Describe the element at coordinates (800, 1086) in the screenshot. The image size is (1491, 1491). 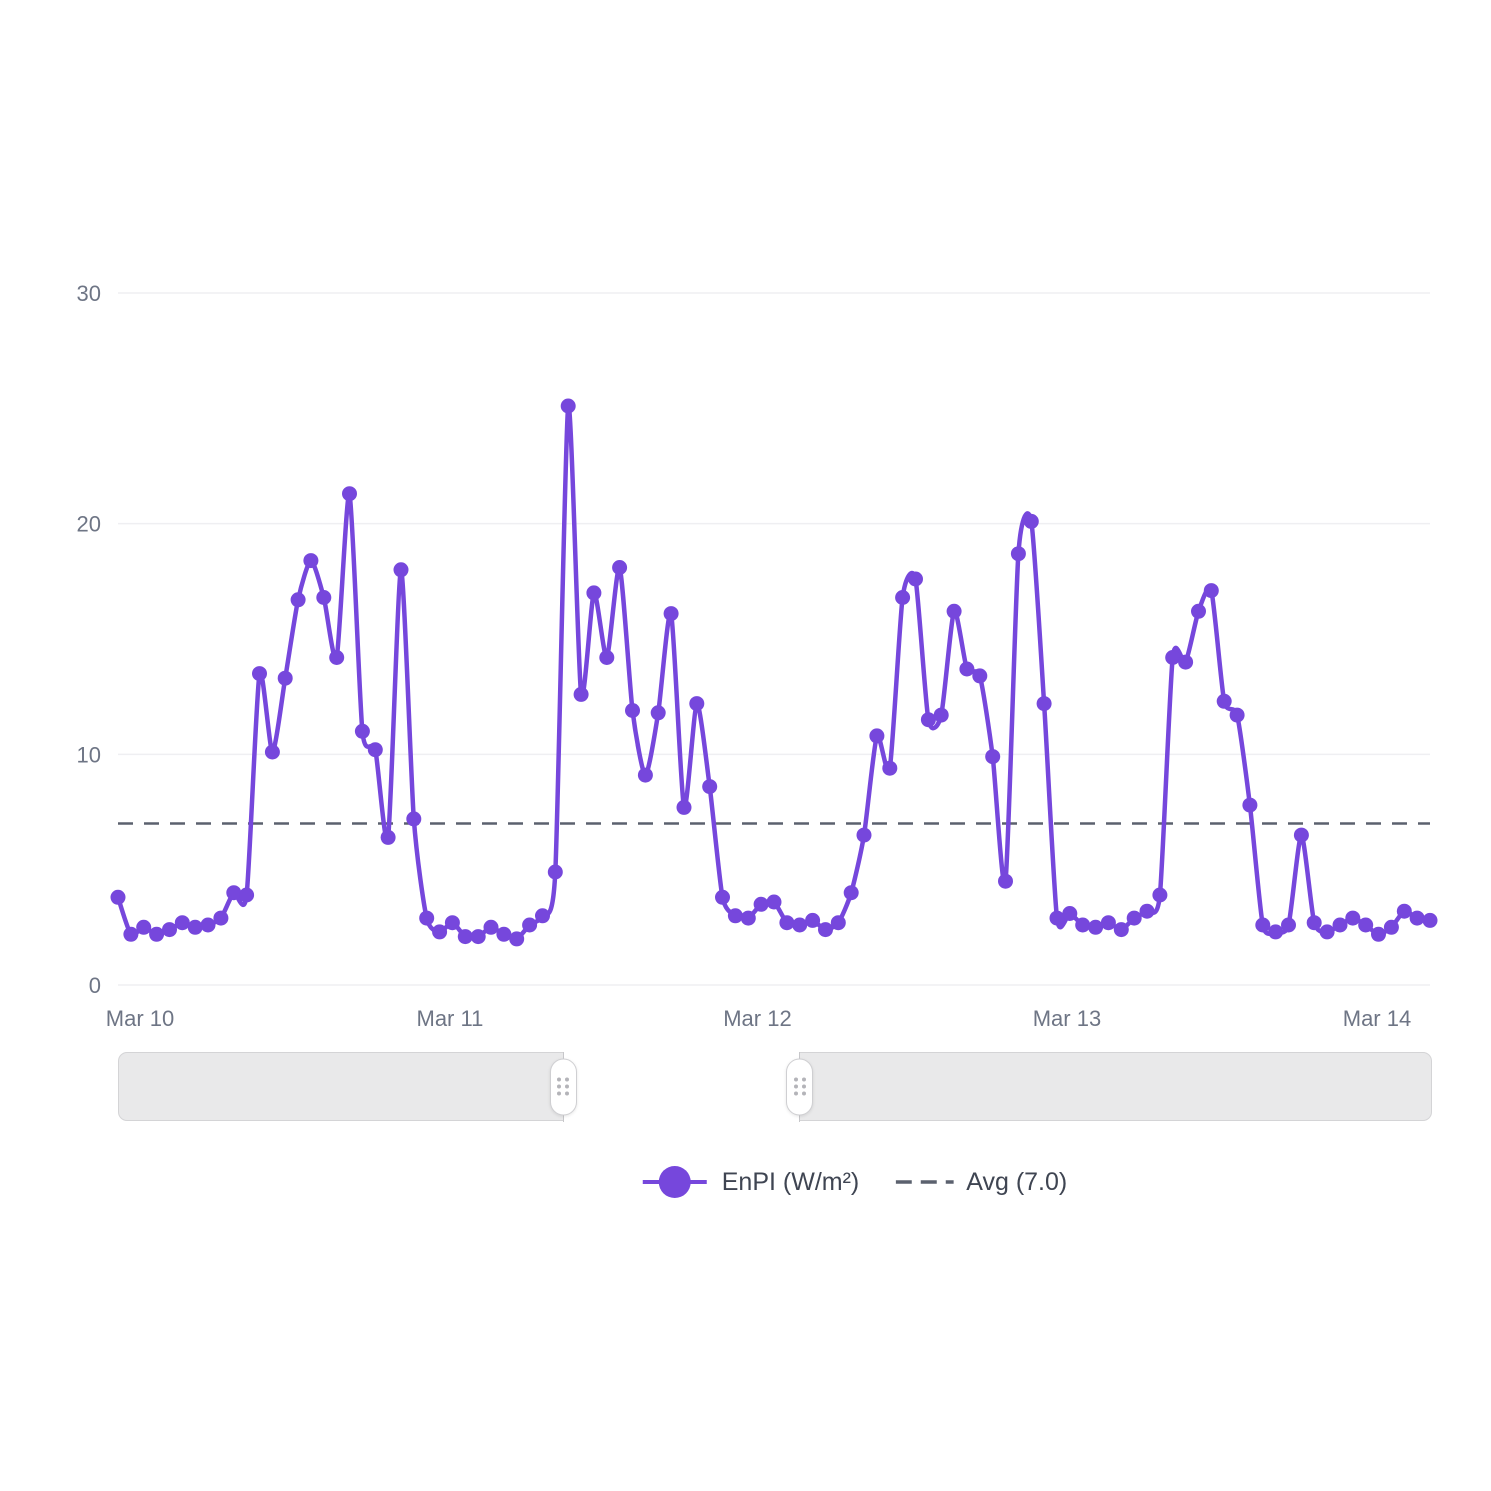
I see `range-slider-right-handle` at that location.